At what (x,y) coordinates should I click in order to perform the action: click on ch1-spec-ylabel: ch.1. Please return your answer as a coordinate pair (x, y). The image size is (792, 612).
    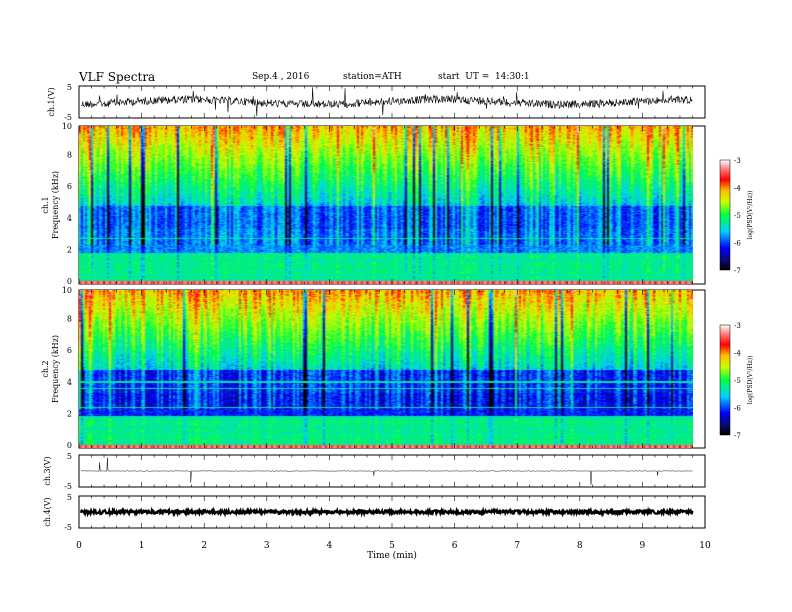
    Looking at the image, I should click on (45, 204).